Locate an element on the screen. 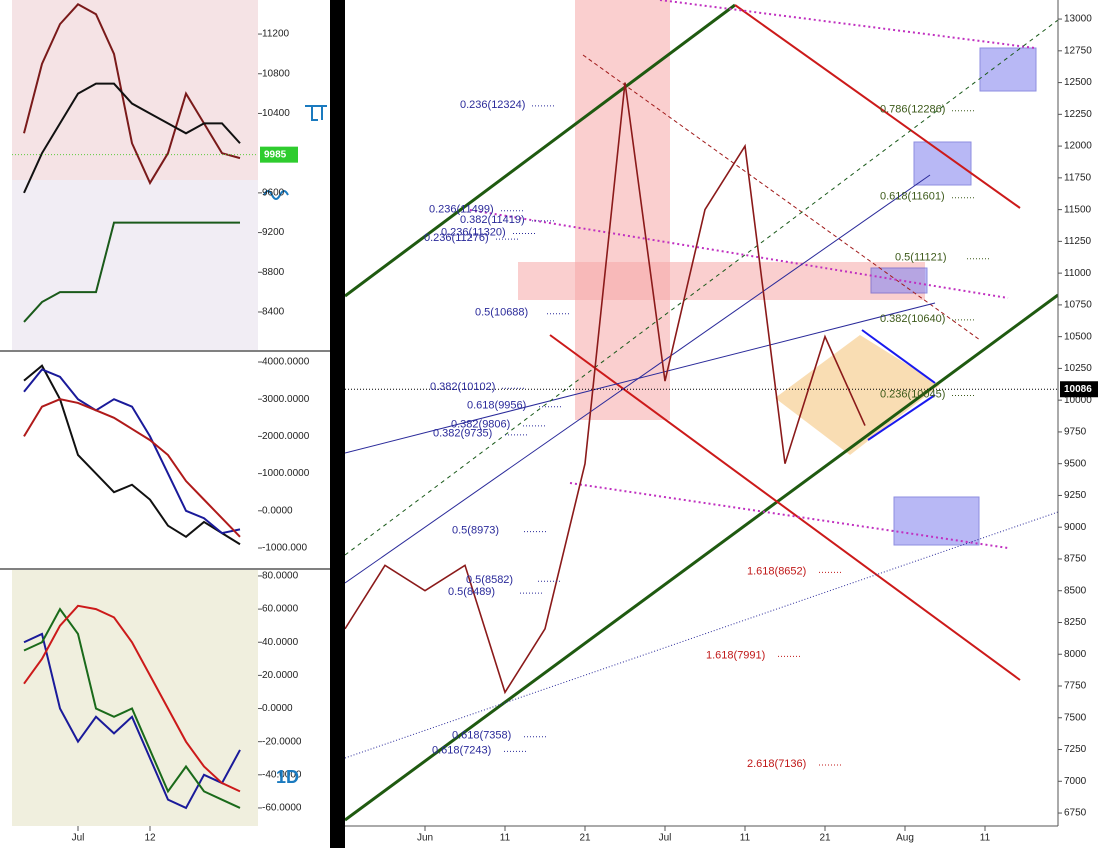  fib-label: 0.236(12324) is located at coordinates (492, 105).